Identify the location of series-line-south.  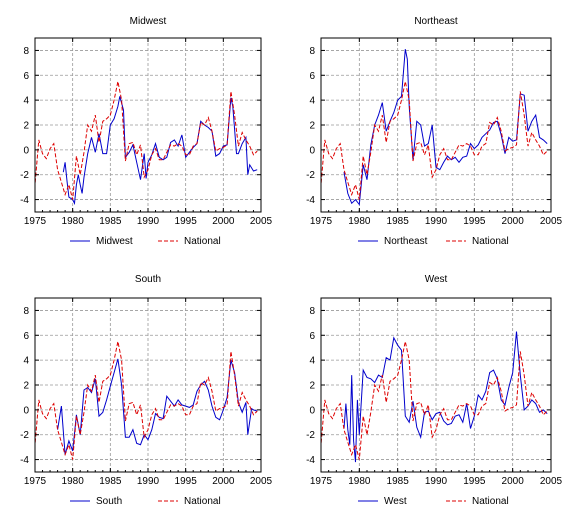
(157, 406).